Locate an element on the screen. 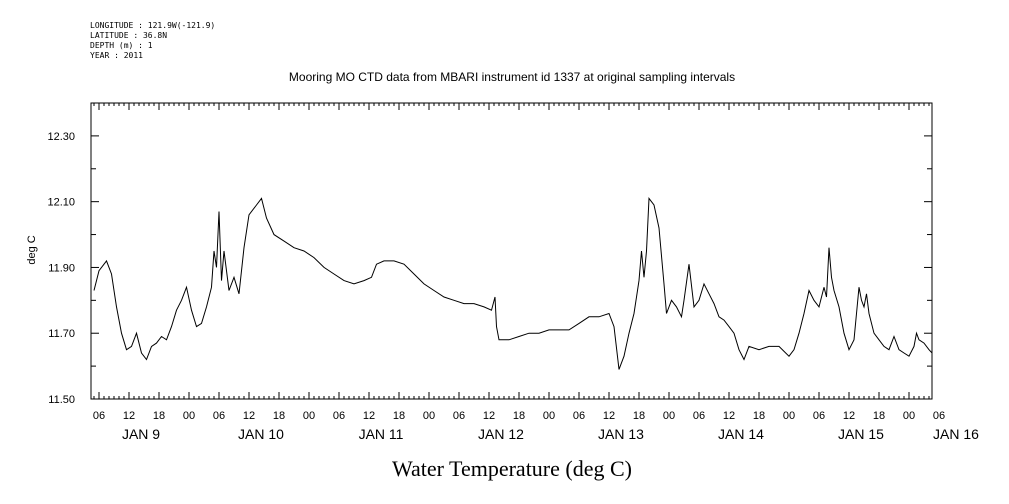 This screenshot has height=504, width=1009. day-label: JAN 13 is located at coordinates (621, 434).